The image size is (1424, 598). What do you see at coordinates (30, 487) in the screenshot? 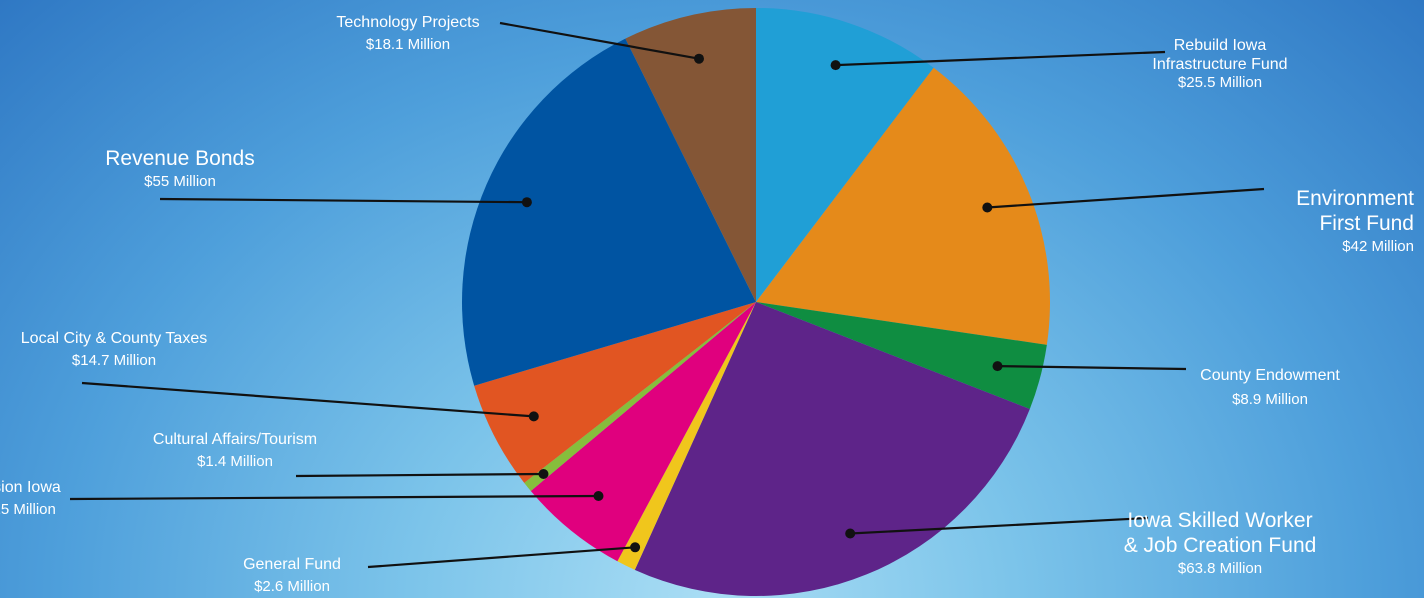
I see `label-name: Vision Iowa` at bounding box center [30, 487].